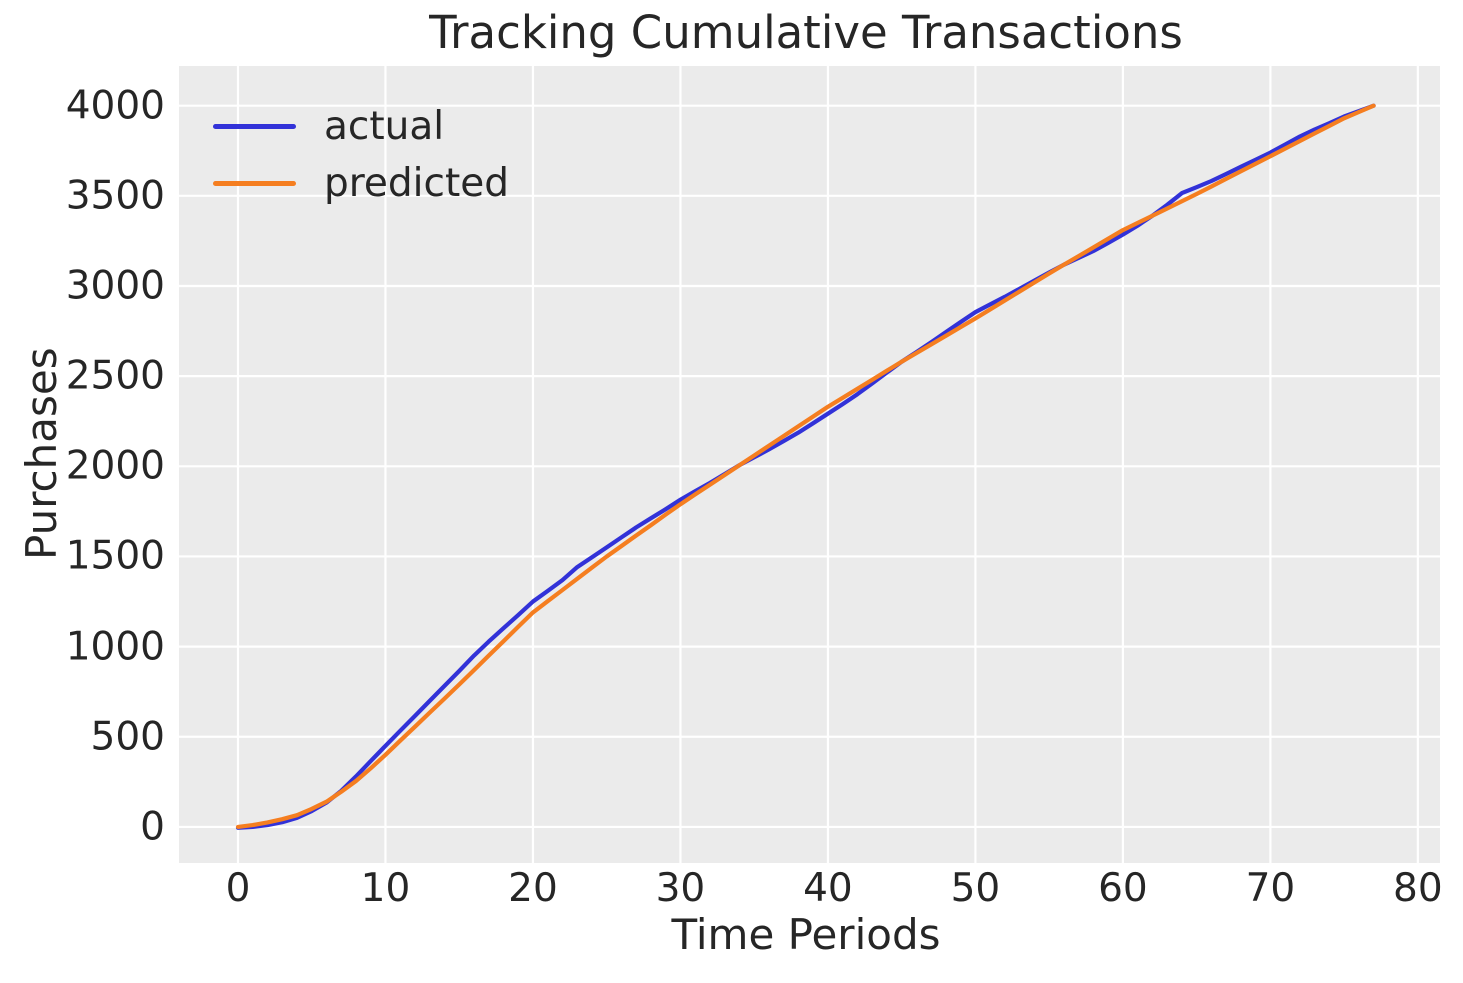 The image size is (1463, 983). What do you see at coordinates (975, 888) in the screenshot?
I see `x-tick-label: 50` at bounding box center [975, 888].